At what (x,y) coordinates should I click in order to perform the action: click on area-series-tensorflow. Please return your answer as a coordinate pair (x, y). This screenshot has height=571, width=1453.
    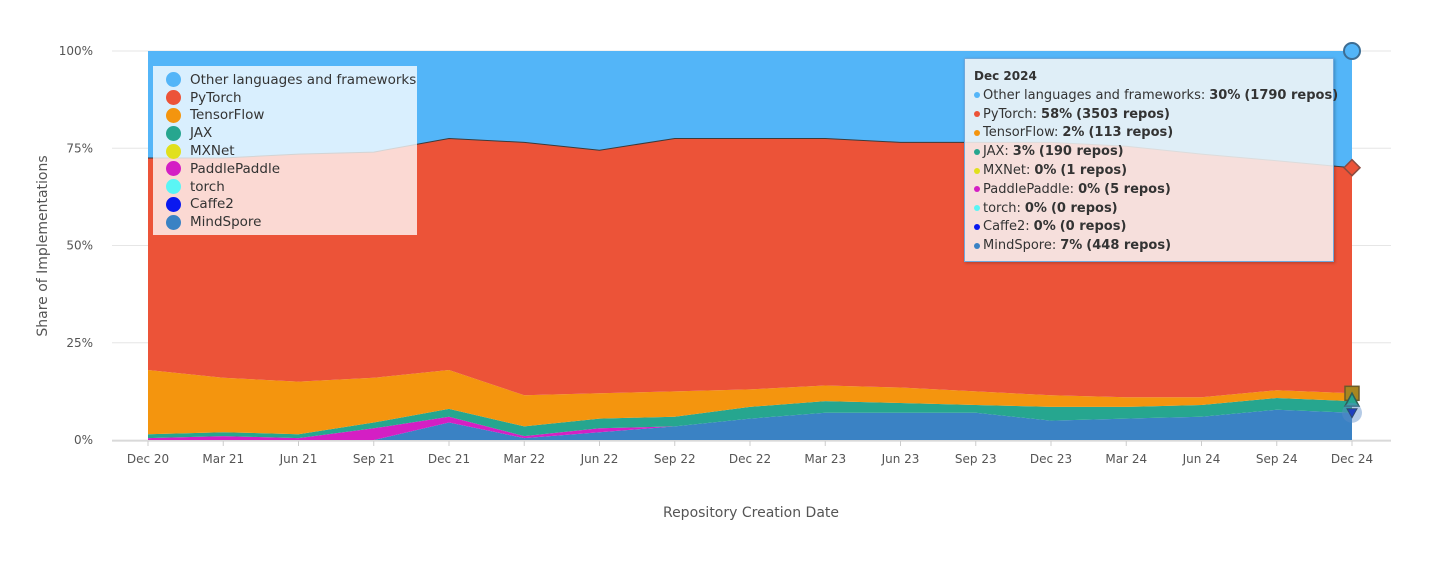
    Looking at the image, I should click on (750, 402).